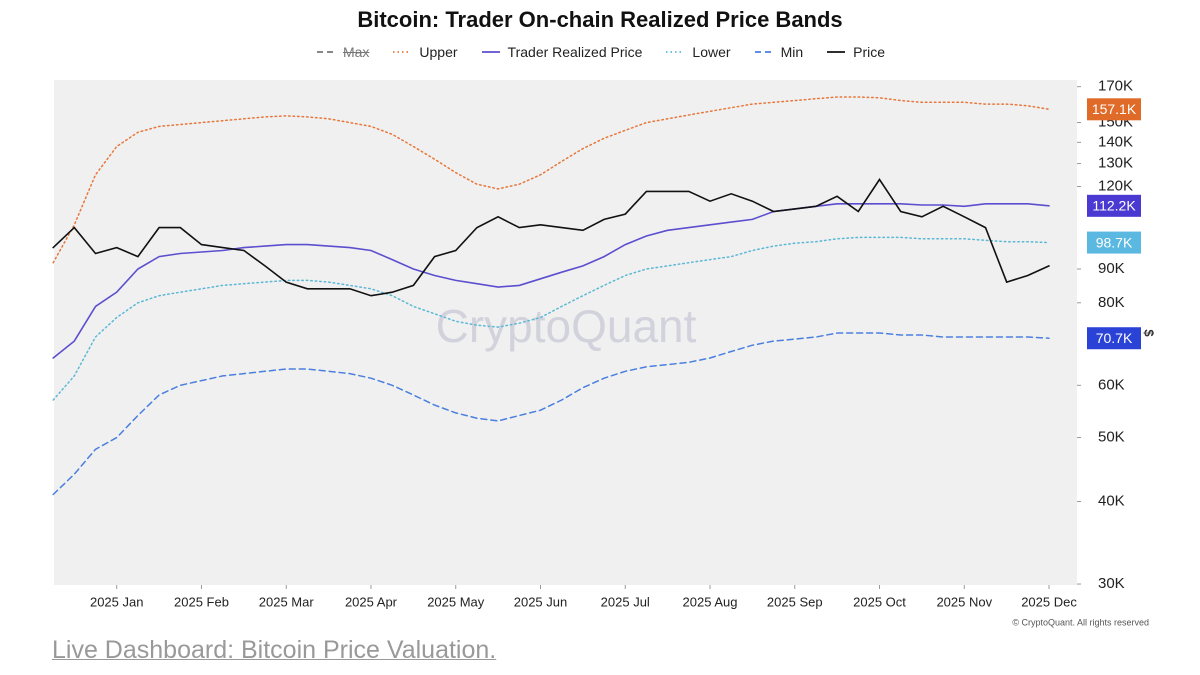 The image size is (1200, 675). I want to click on x-tick-label: 2025 Nov, so click(964, 601).